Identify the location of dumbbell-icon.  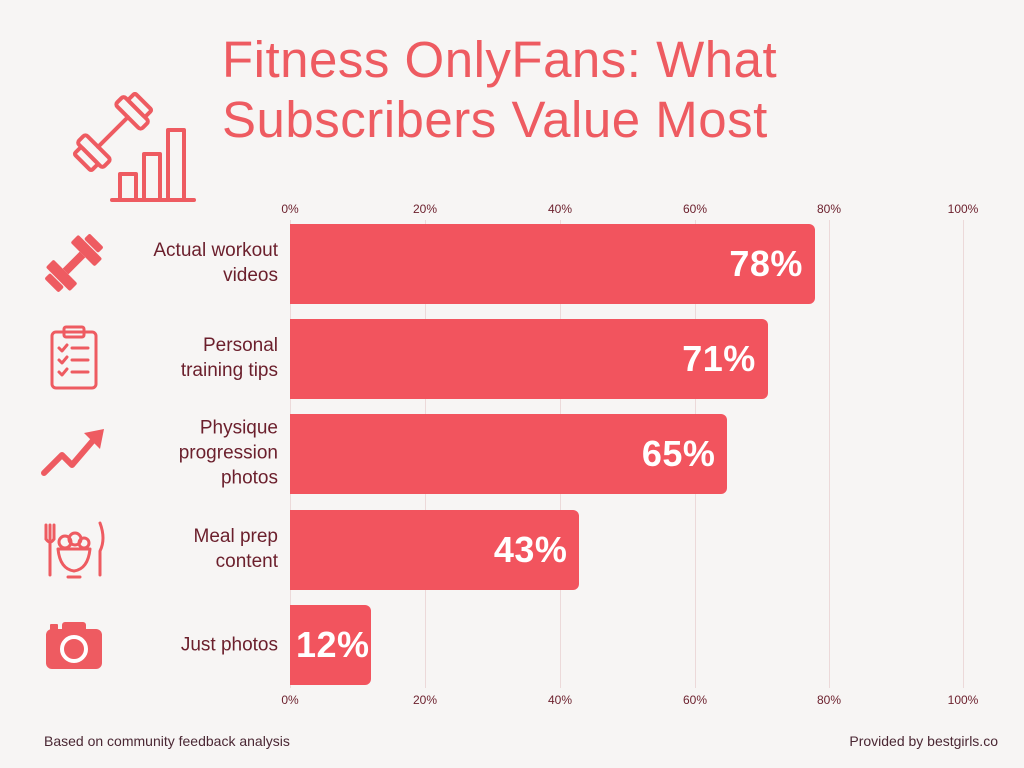
(74, 263).